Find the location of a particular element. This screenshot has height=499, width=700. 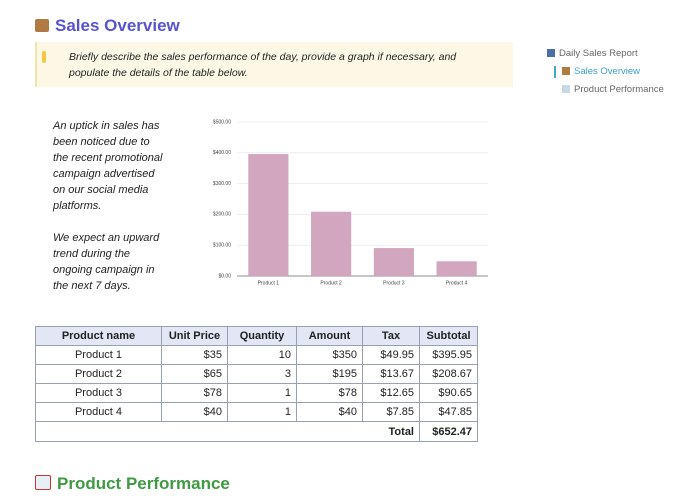

table-cell: $49.95 is located at coordinates (391, 355).